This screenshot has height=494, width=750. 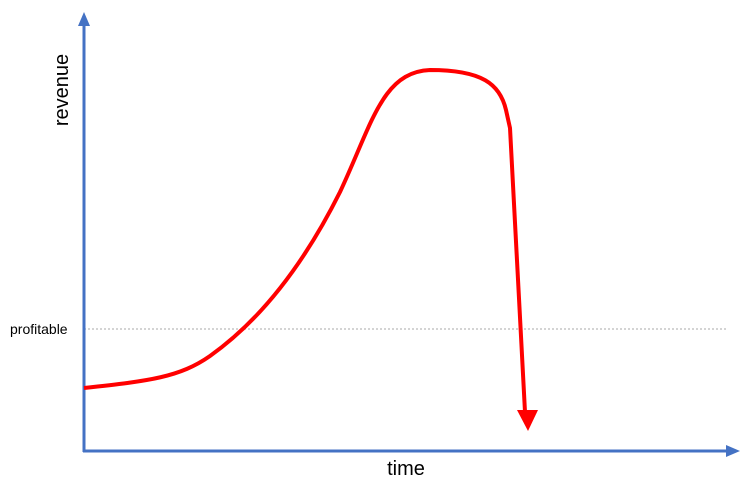 I want to click on threshold-label: profitable, so click(x=39, y=329).